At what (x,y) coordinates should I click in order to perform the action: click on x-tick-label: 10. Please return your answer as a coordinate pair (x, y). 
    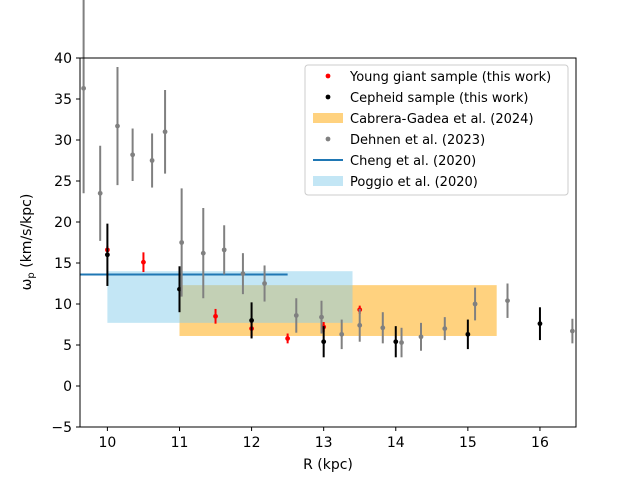
    Looking at the image, I should click on (107, 443).